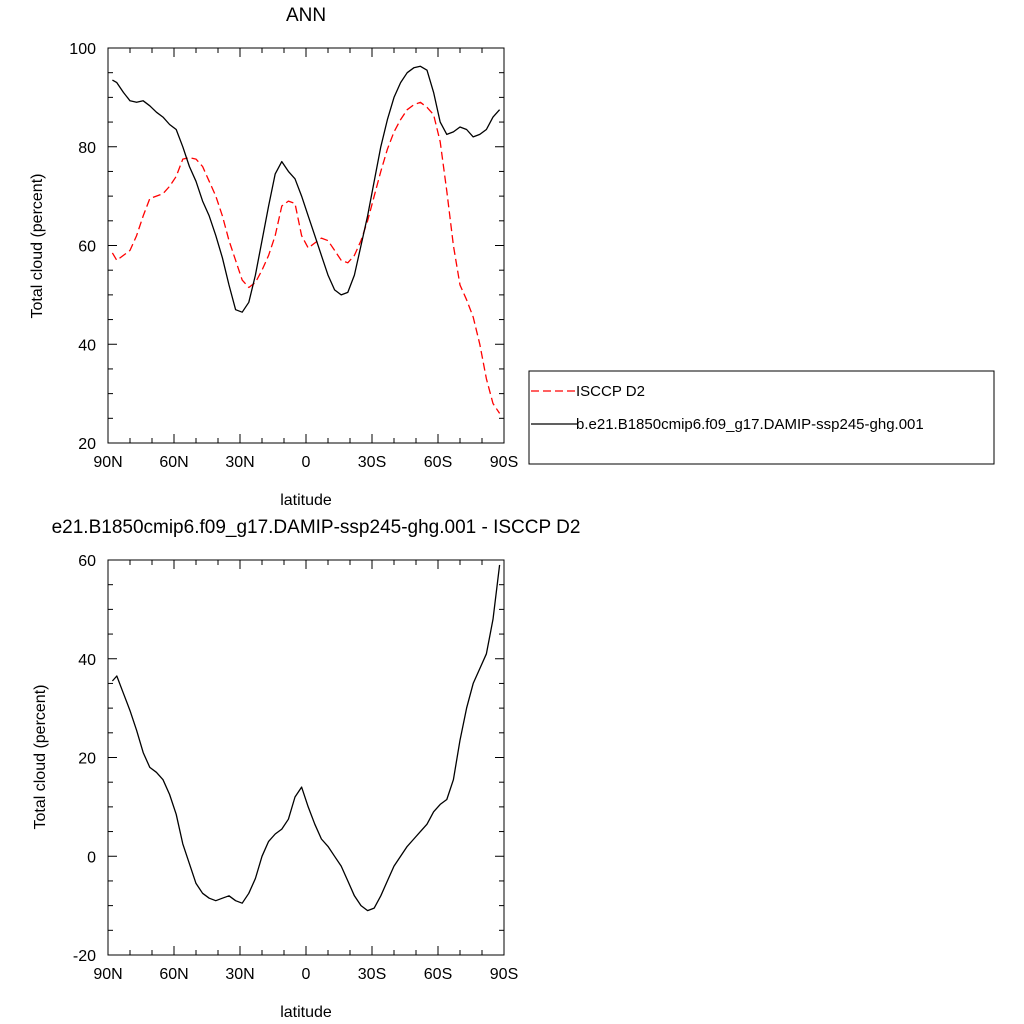  Describe the element at coordinates (87, 148) in the screenshot. I see `y-tick-label: 80` at that location.